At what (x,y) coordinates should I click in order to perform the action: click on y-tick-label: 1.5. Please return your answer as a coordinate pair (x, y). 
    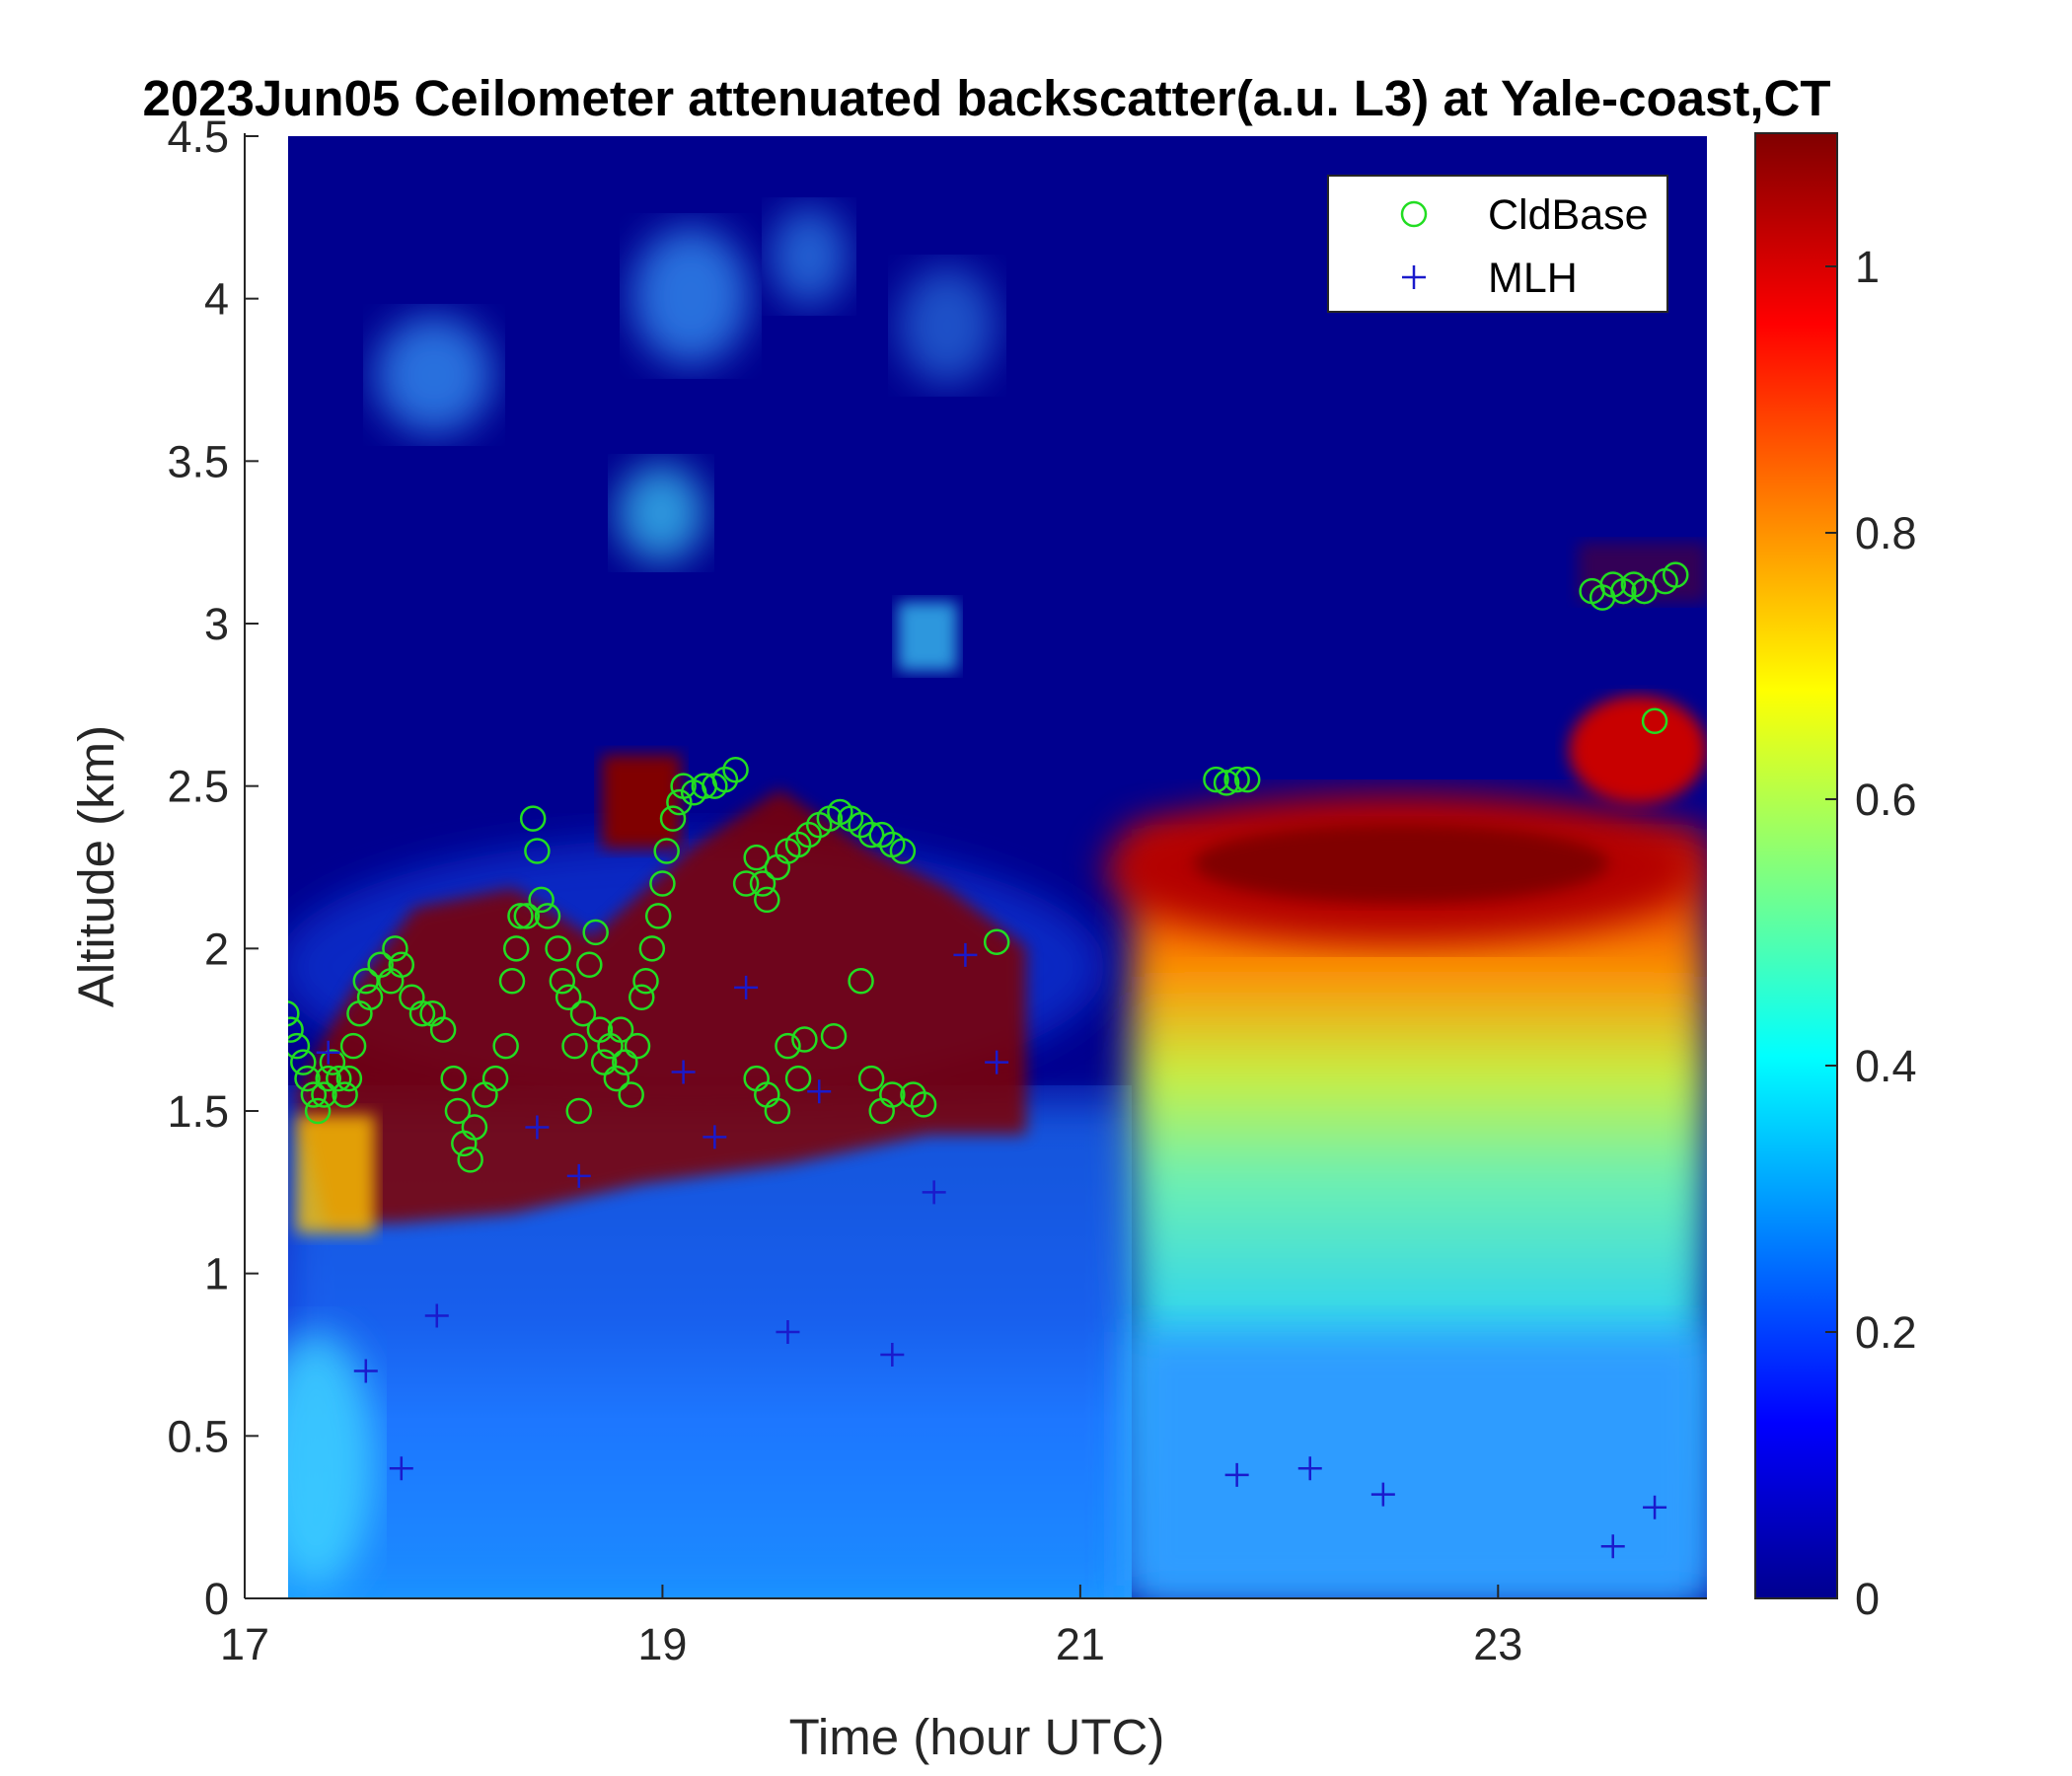
    Looking at the image, I should click on (198, 1112).